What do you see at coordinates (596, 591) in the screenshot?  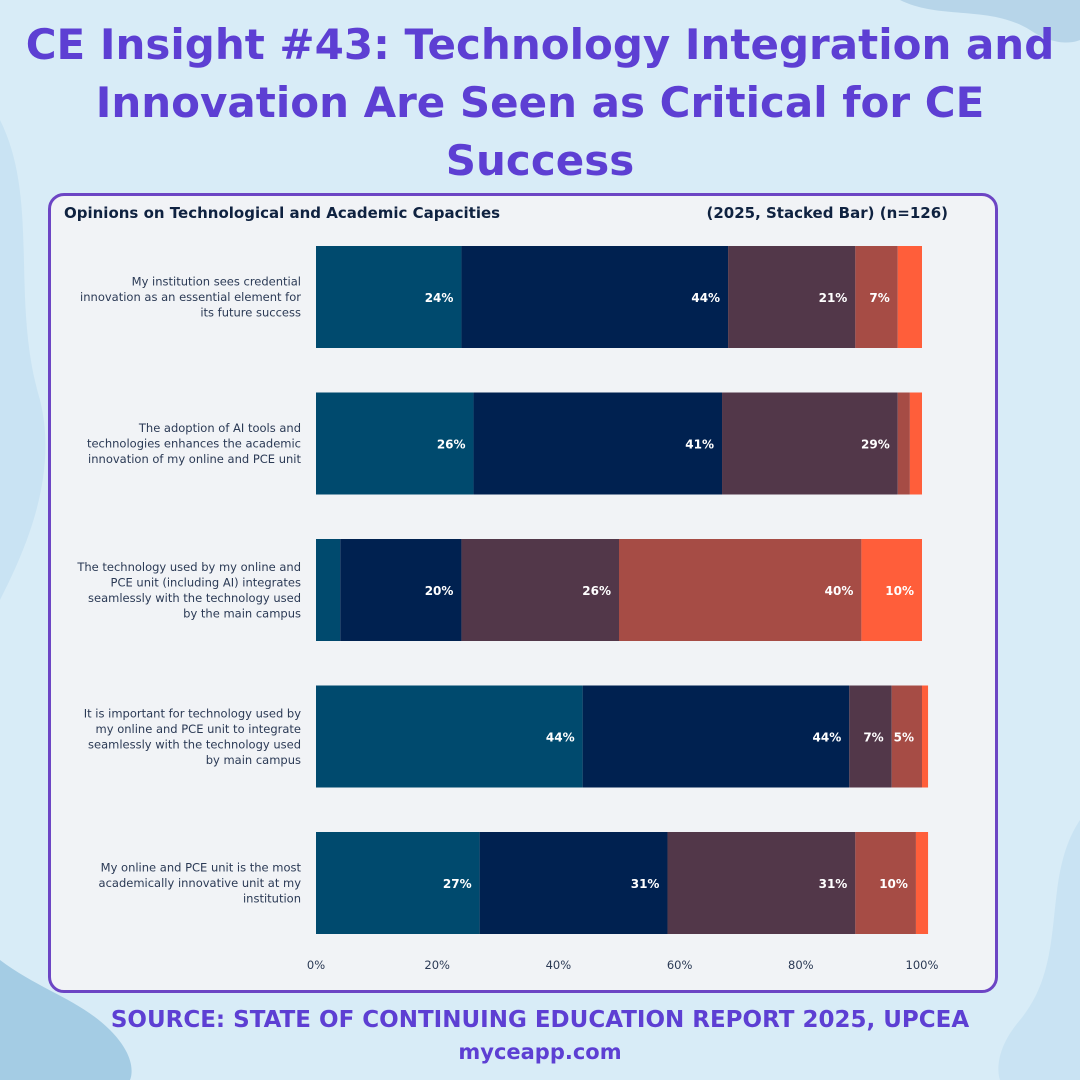 I see `bar-label-row3-segment3: 26%` at bounding box center [596, 591].